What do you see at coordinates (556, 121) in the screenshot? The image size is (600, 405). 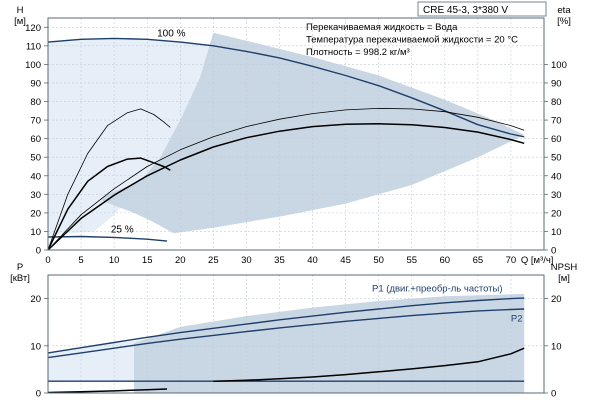 I see `qh-right-tick-label: 70` at bounding box center [556, 121].